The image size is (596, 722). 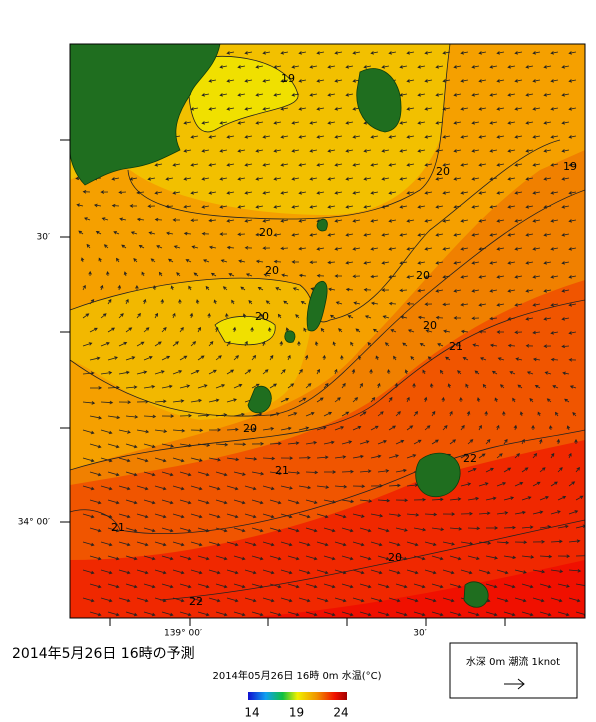 What do you see at coordinates (412, 589) in the screenshot?
I see `sea-red-zone` at bounding box center [412, 589].